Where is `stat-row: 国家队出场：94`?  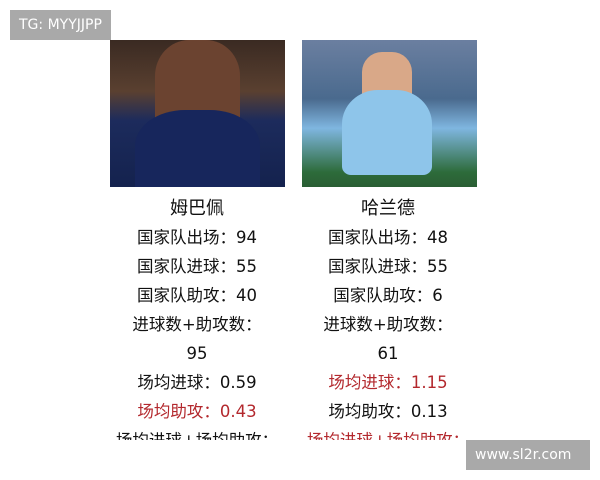 stat-row: 国家队出场：94 is located at coordinates (197, 237).